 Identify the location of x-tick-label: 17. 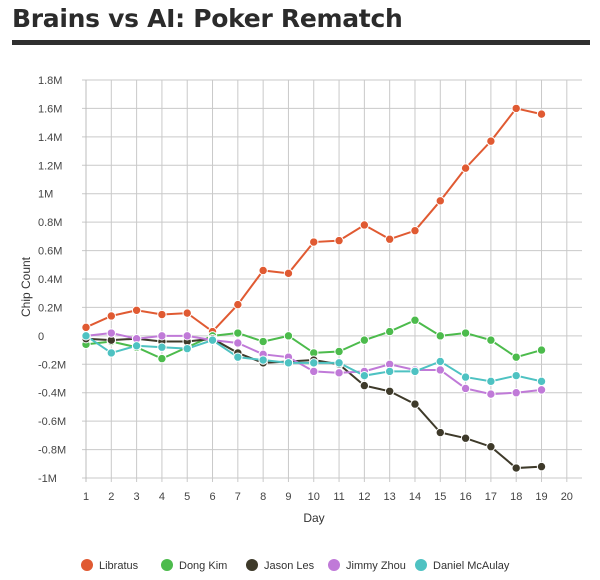
(491, 497).